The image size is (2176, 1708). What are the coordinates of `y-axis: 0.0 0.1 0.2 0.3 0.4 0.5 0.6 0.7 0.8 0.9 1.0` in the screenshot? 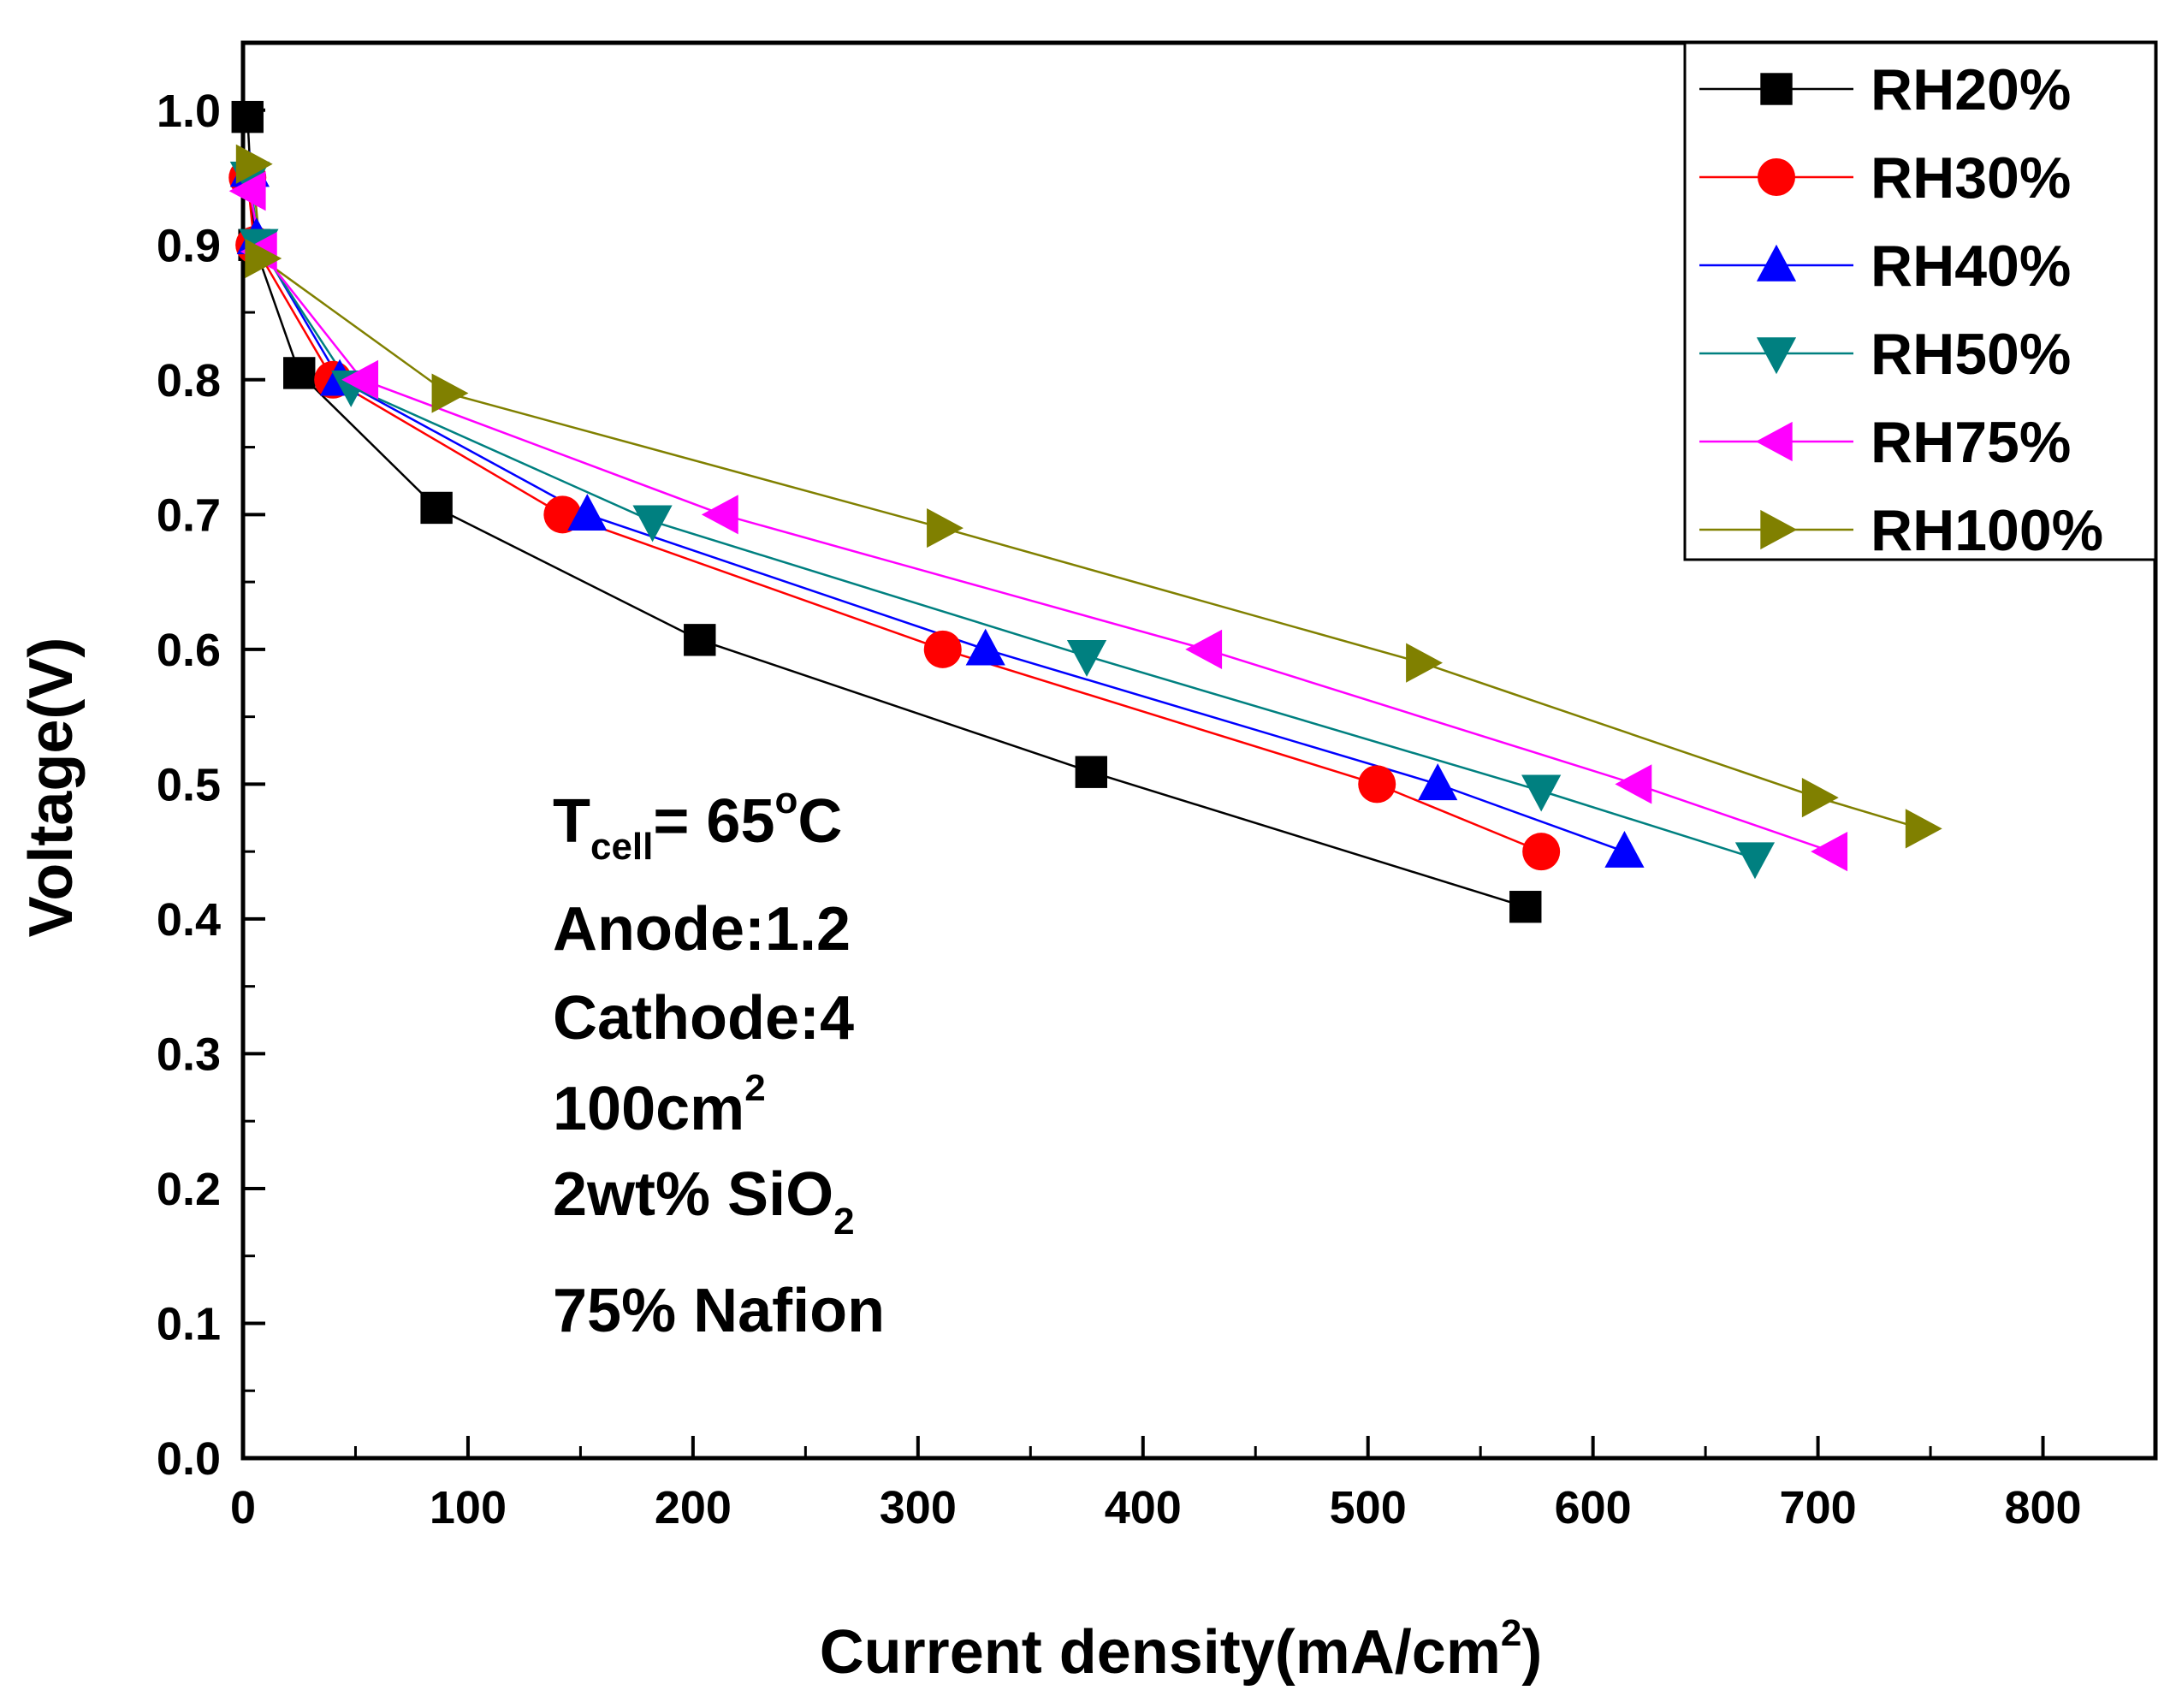 It's located at (211, 785).